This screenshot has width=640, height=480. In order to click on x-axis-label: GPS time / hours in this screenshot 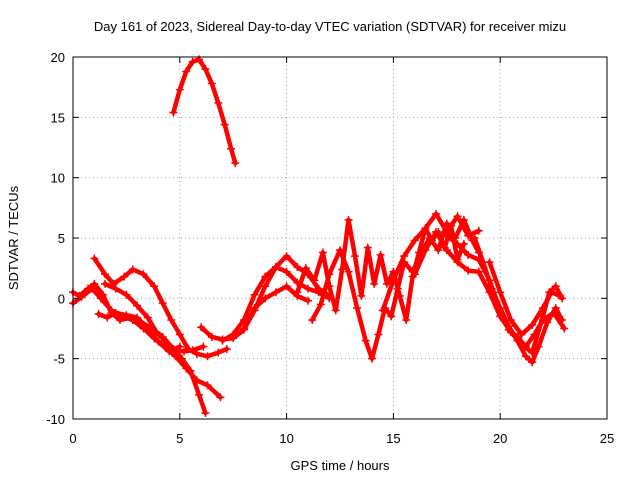, I will do `click(340, 465)`.